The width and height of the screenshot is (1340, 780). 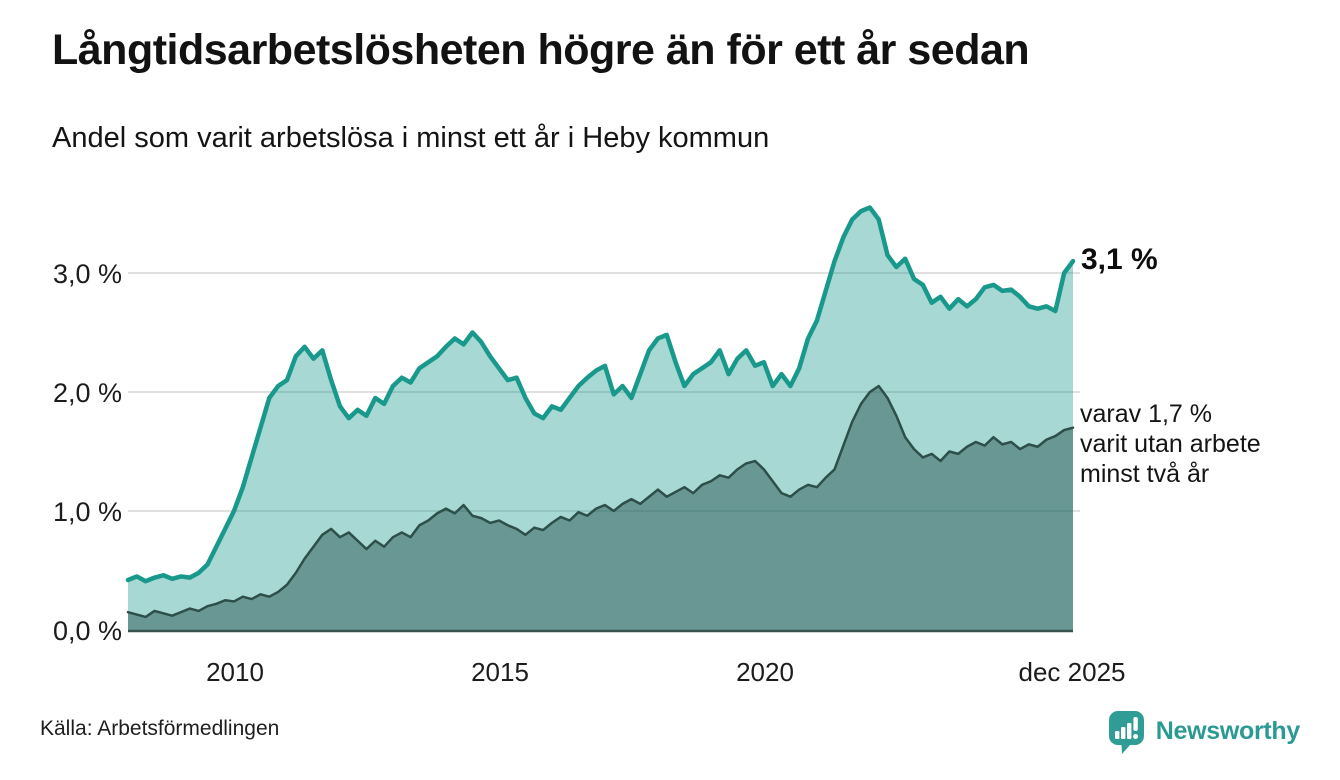 I want to click on annotation-line-1: varav 1,7 %, so click(x=1146, y=414).